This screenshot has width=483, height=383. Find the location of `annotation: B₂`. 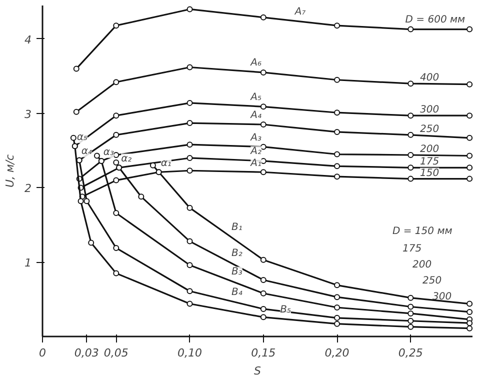

annotation: B₂ is located at coordinates (237, 254).